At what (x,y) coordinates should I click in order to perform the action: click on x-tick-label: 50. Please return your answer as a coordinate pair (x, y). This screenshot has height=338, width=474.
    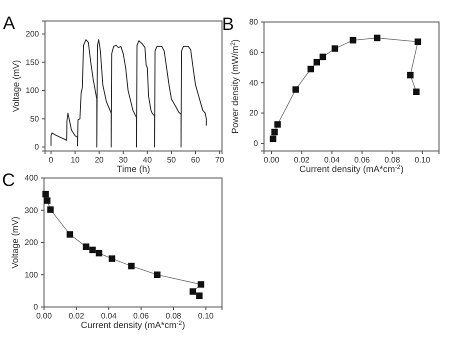
    Looking at the image, I should click on (171, 160).